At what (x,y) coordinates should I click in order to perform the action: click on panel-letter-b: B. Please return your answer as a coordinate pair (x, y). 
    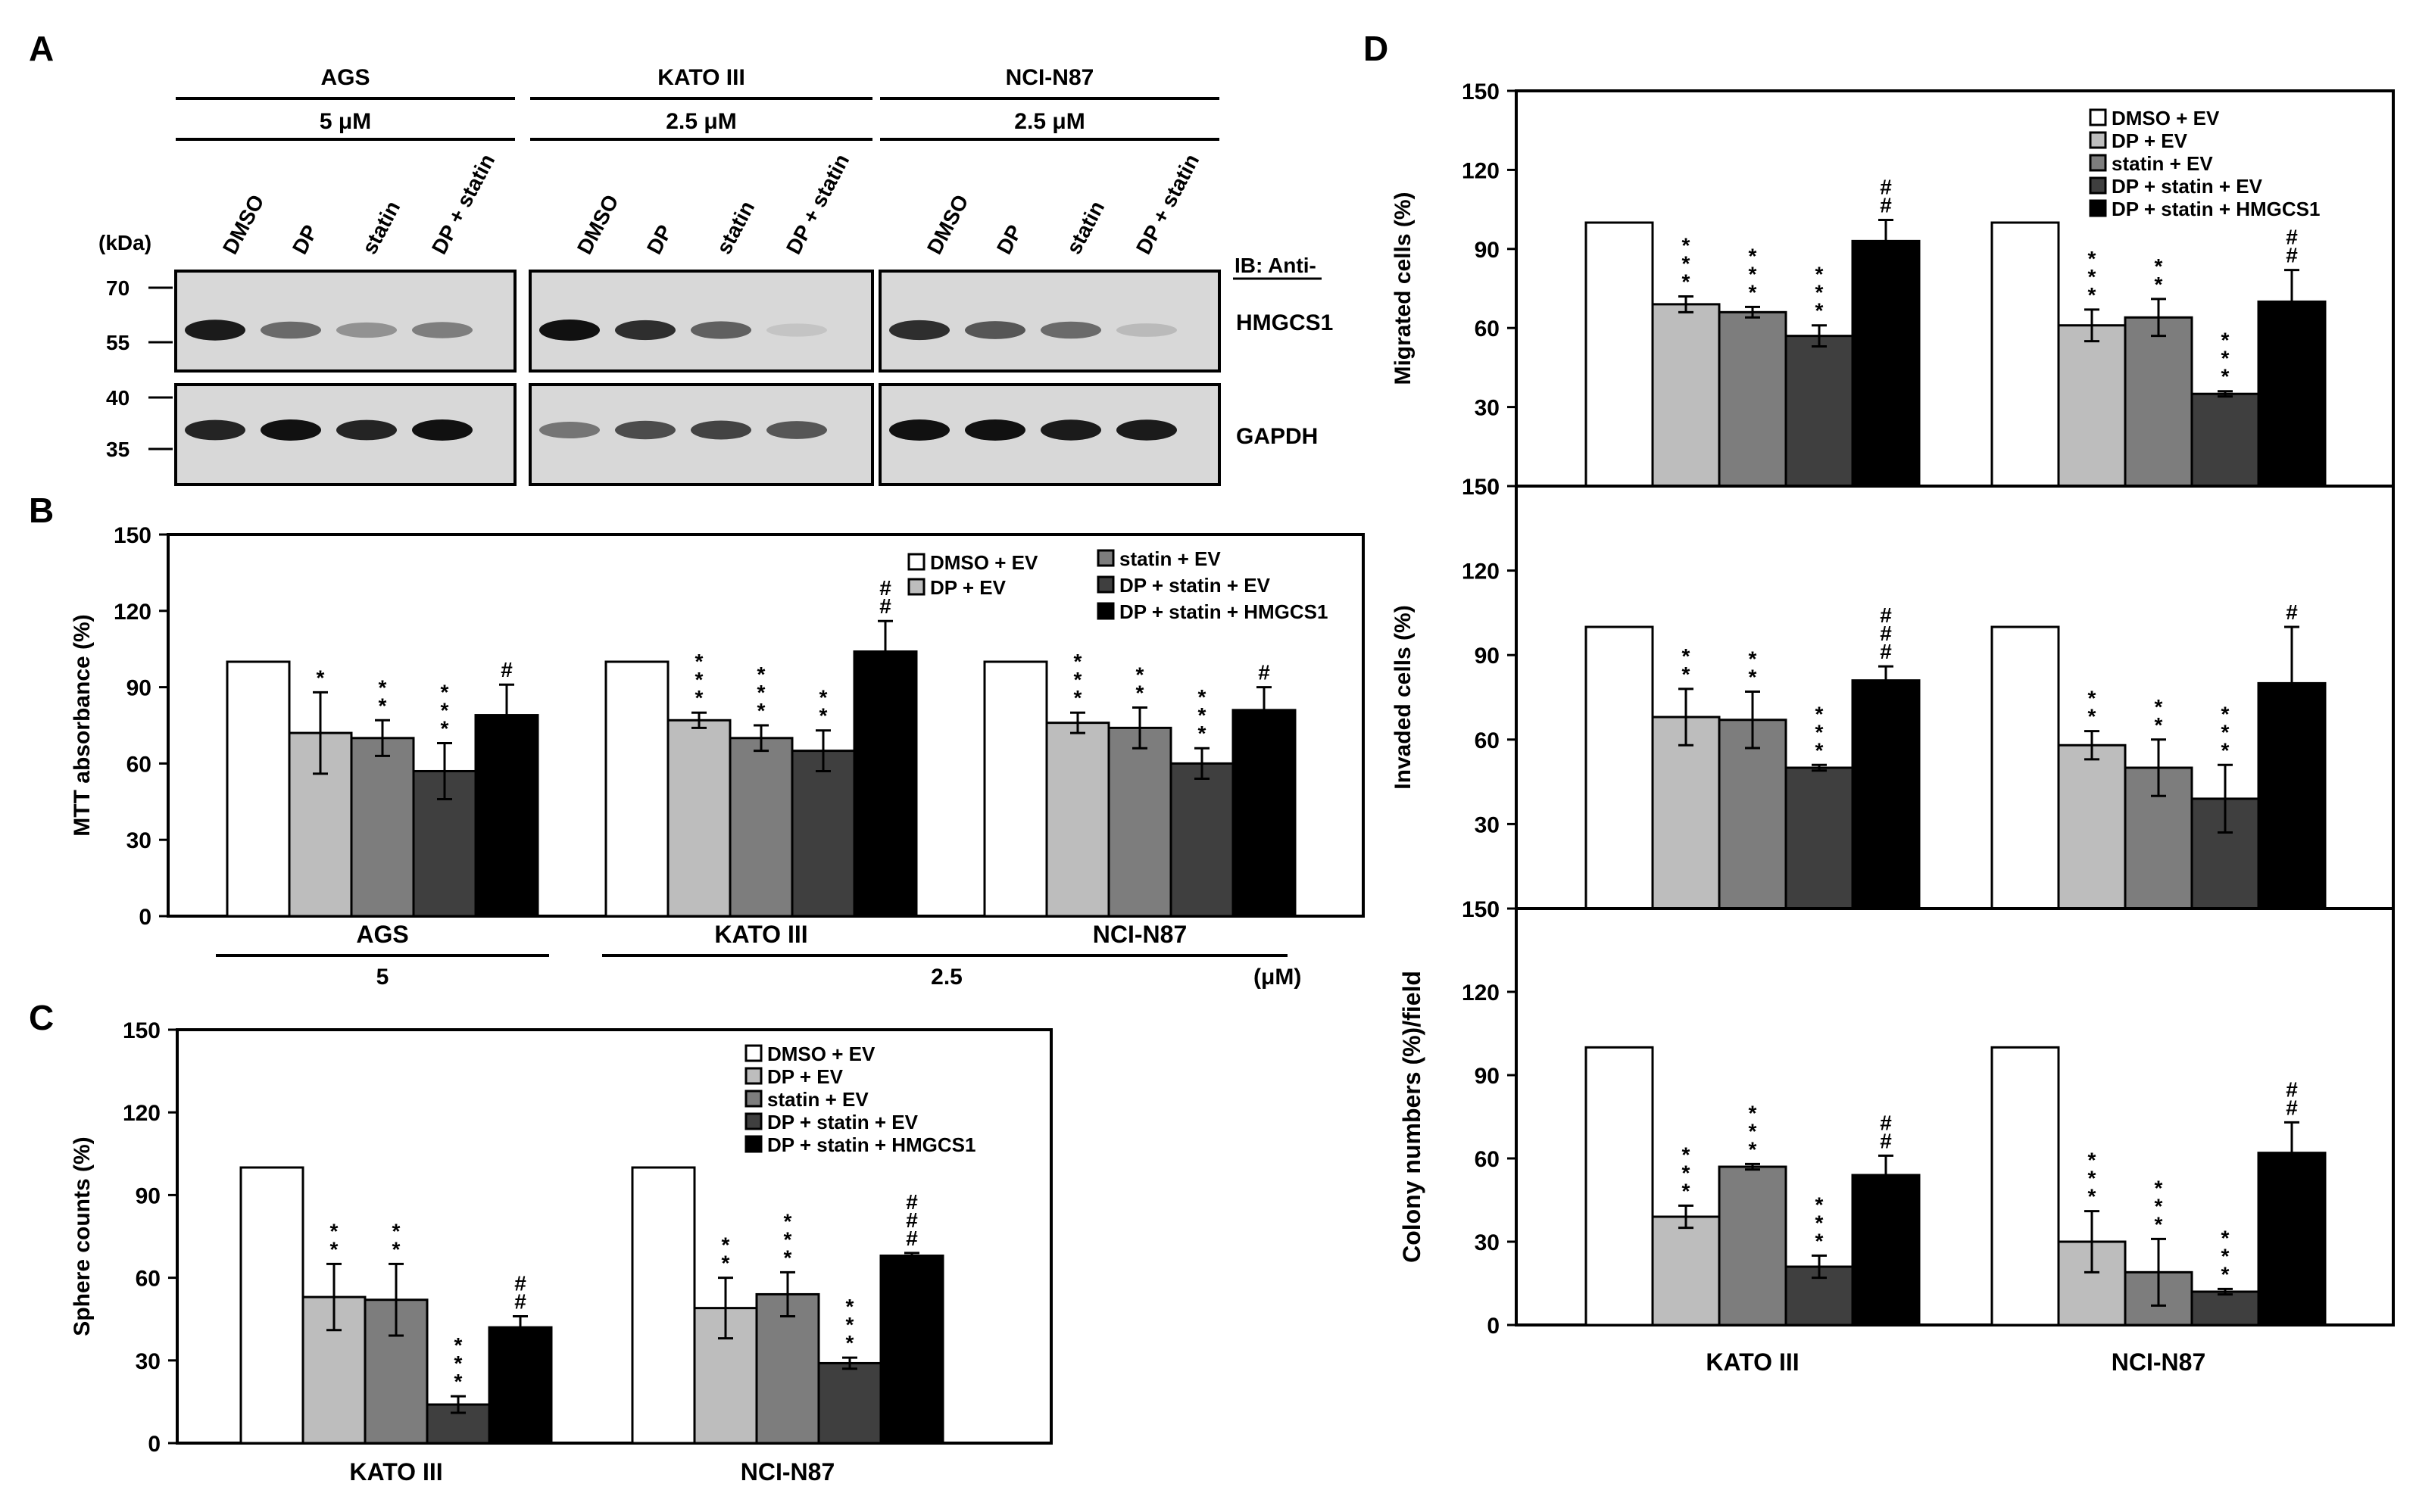
    Looking at the image, I should click on (41, 510).